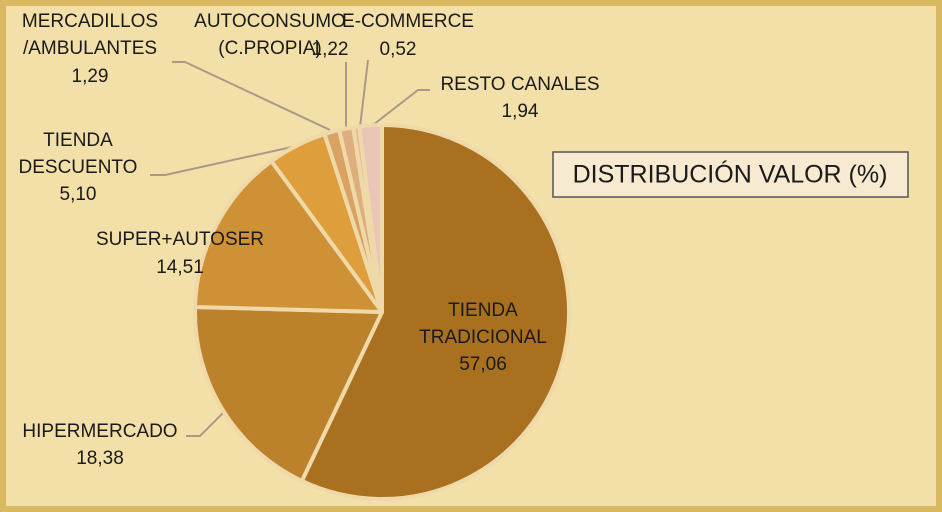 Image resolution: width=942 pixels, height=512 pixels. What do you see at coordinates (483, 324) in the screenshot?
I see `category-label: TIENDA TRADICIONAL` at bounding box center [483, 324].